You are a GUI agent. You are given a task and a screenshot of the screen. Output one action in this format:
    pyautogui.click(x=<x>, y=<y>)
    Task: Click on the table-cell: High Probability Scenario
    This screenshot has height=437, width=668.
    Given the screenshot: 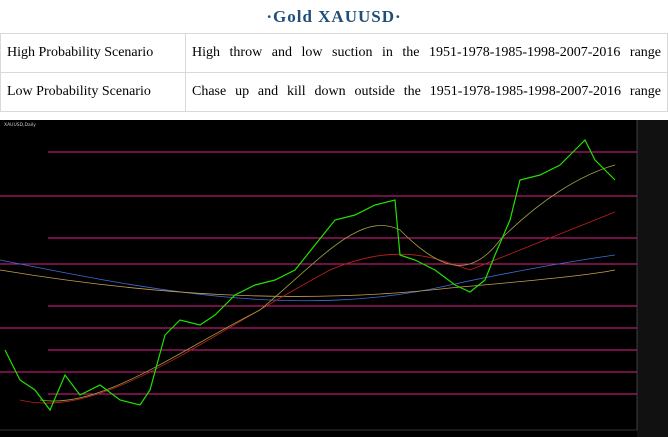 What is the action you would take?
    pyautogui.click(x=93, y=53)
    